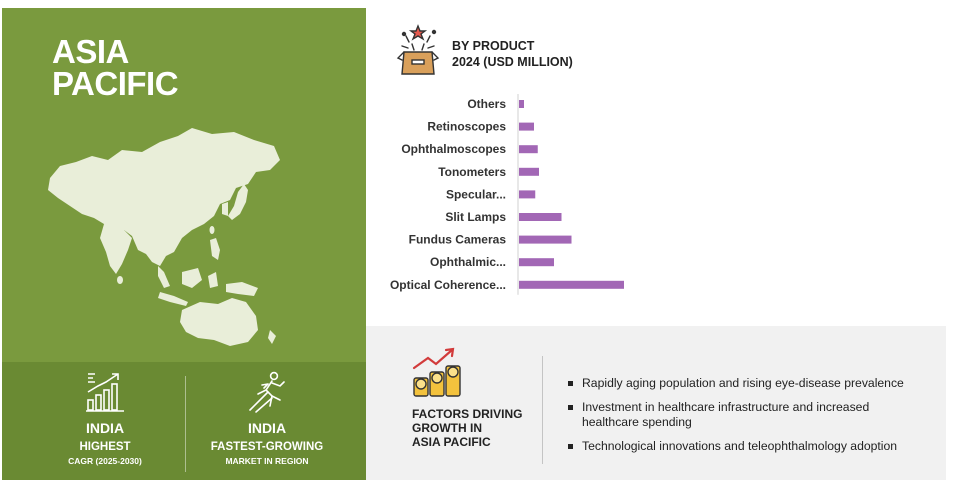 This screenshot has height=482, width=954. I want to click on category-label: Others, so click(486, 104).